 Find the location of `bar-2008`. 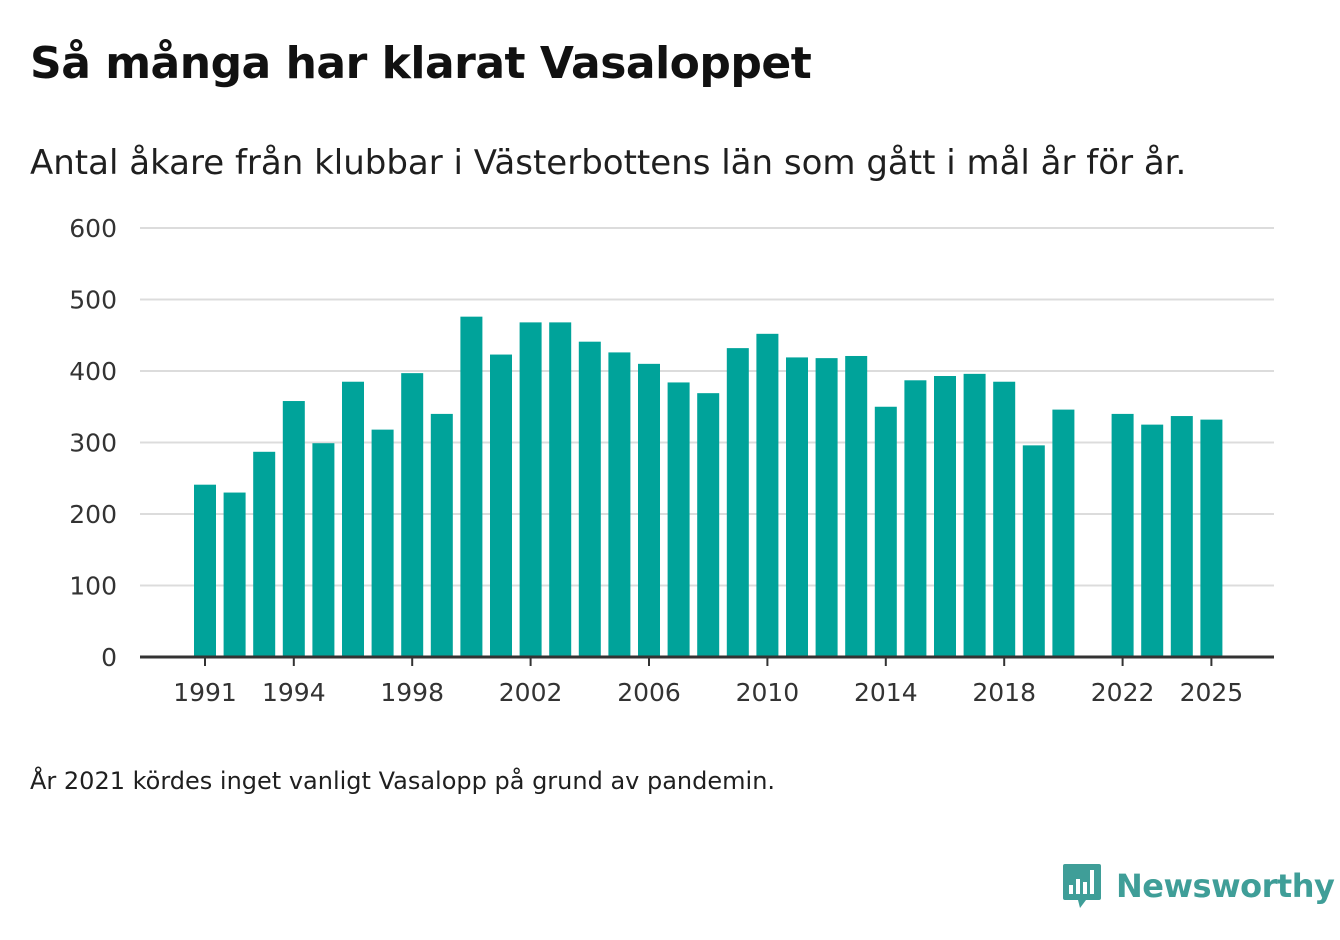

bar-2008 is located at coordinates (708, 525).